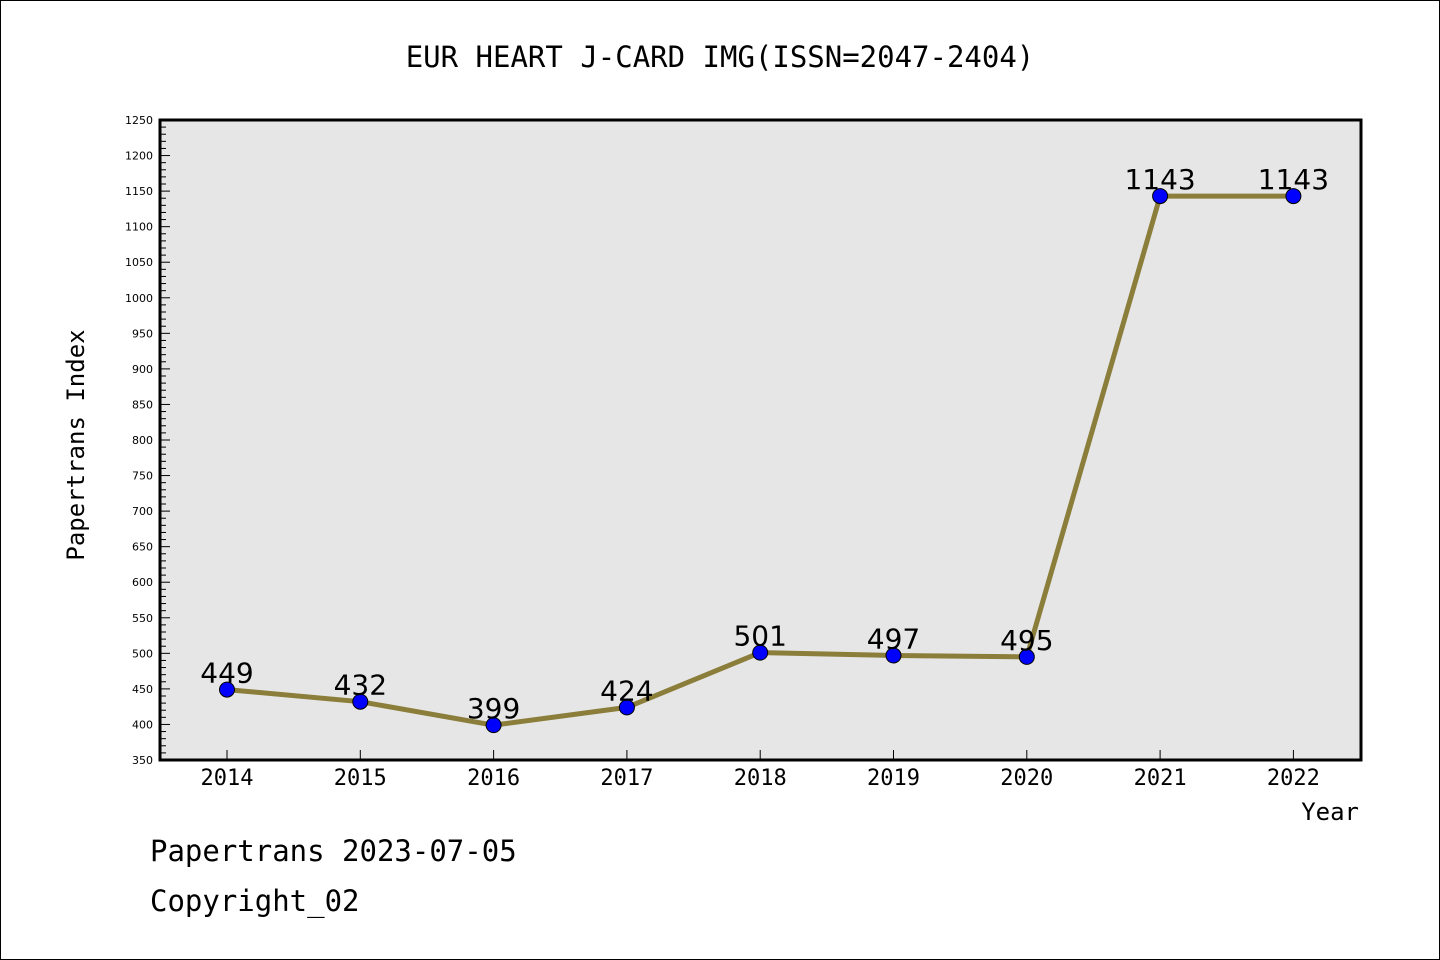  What do you see at coordinates (139, 156) in the screenshot?
I see `y-tick-label: 1200` at bounding box center [139, 156].